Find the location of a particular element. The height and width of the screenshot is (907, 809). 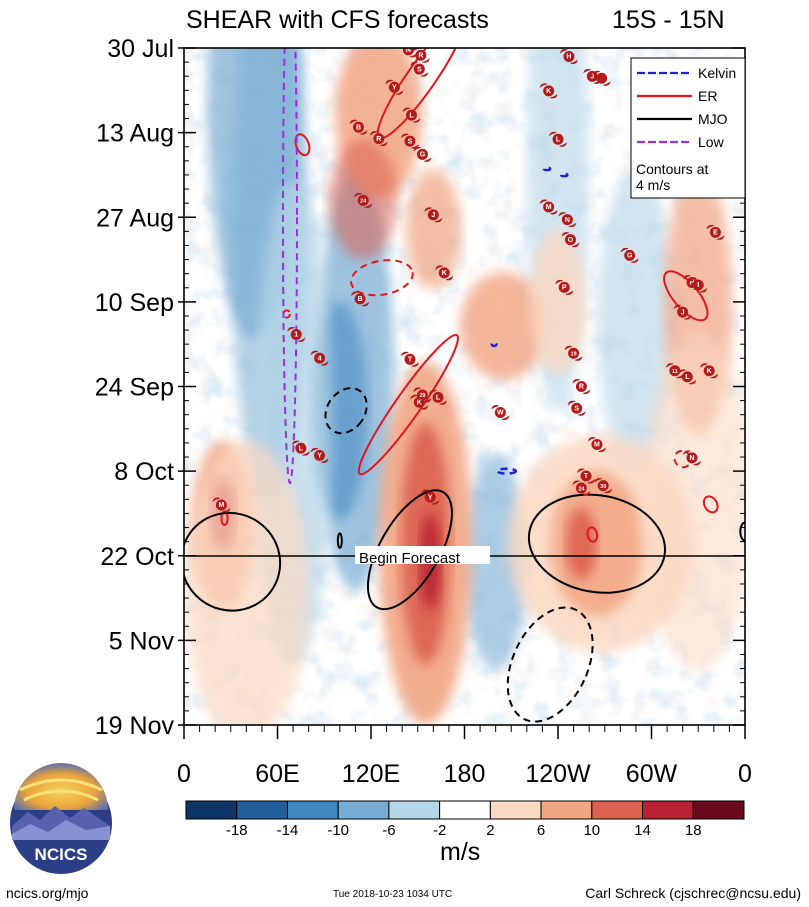

colorbar-label: 10 is located at coordinates (591, 830).